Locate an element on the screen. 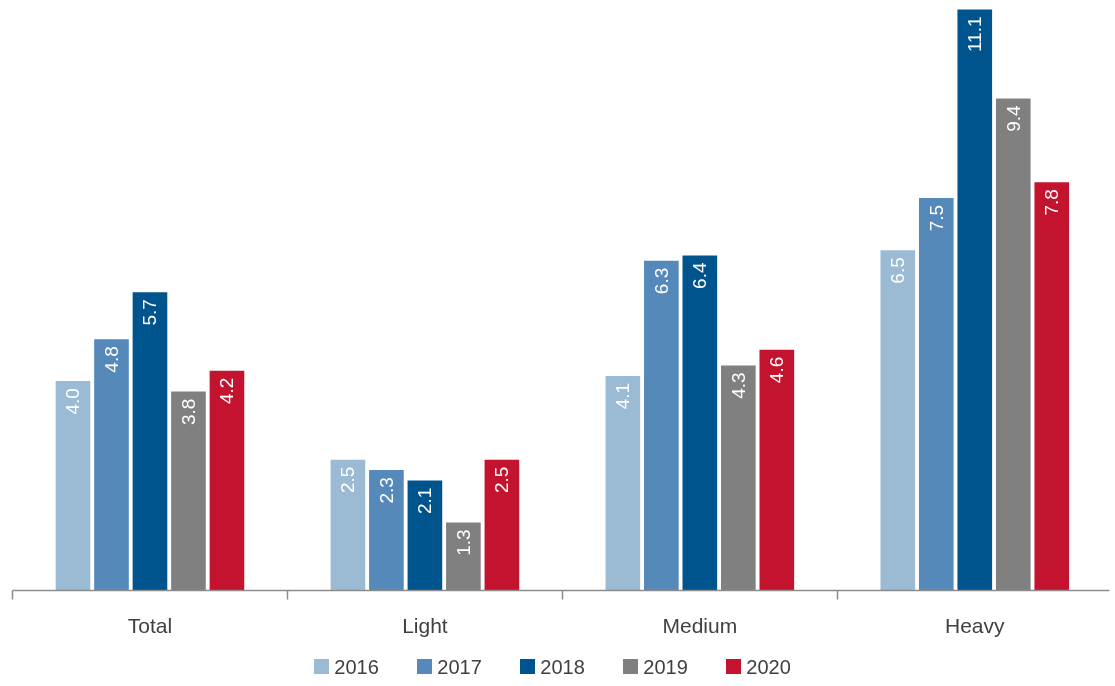 Image resolution: width=1115 pixels, height=686 pixels. data-label: 11.1 is located at coordinates (975, 34).